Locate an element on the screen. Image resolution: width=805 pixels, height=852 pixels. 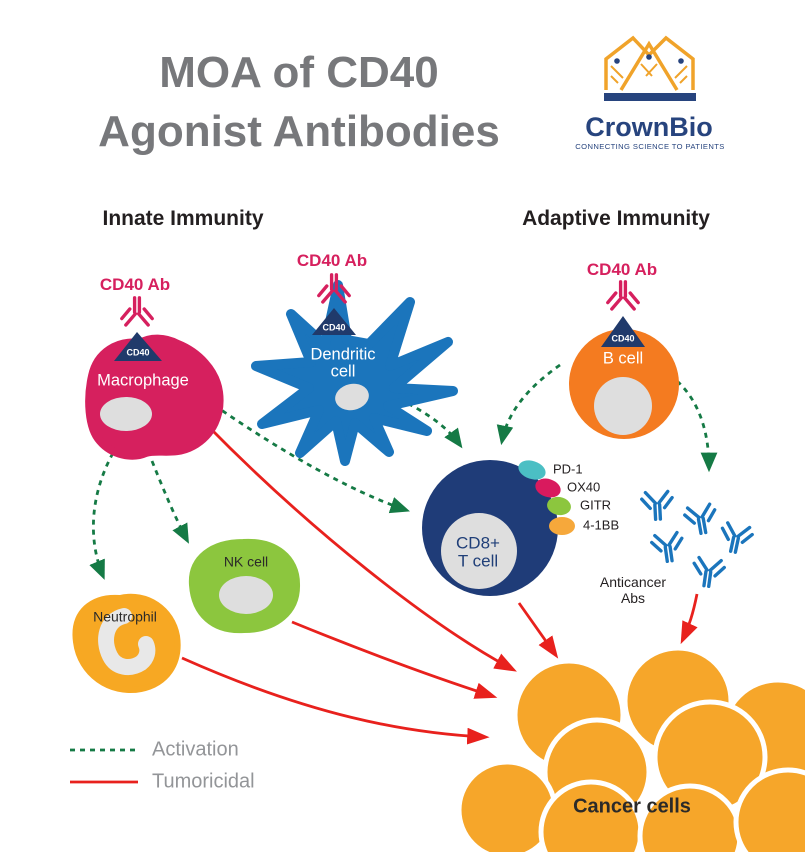
ox40-marker is located at coordinates (548, 488).